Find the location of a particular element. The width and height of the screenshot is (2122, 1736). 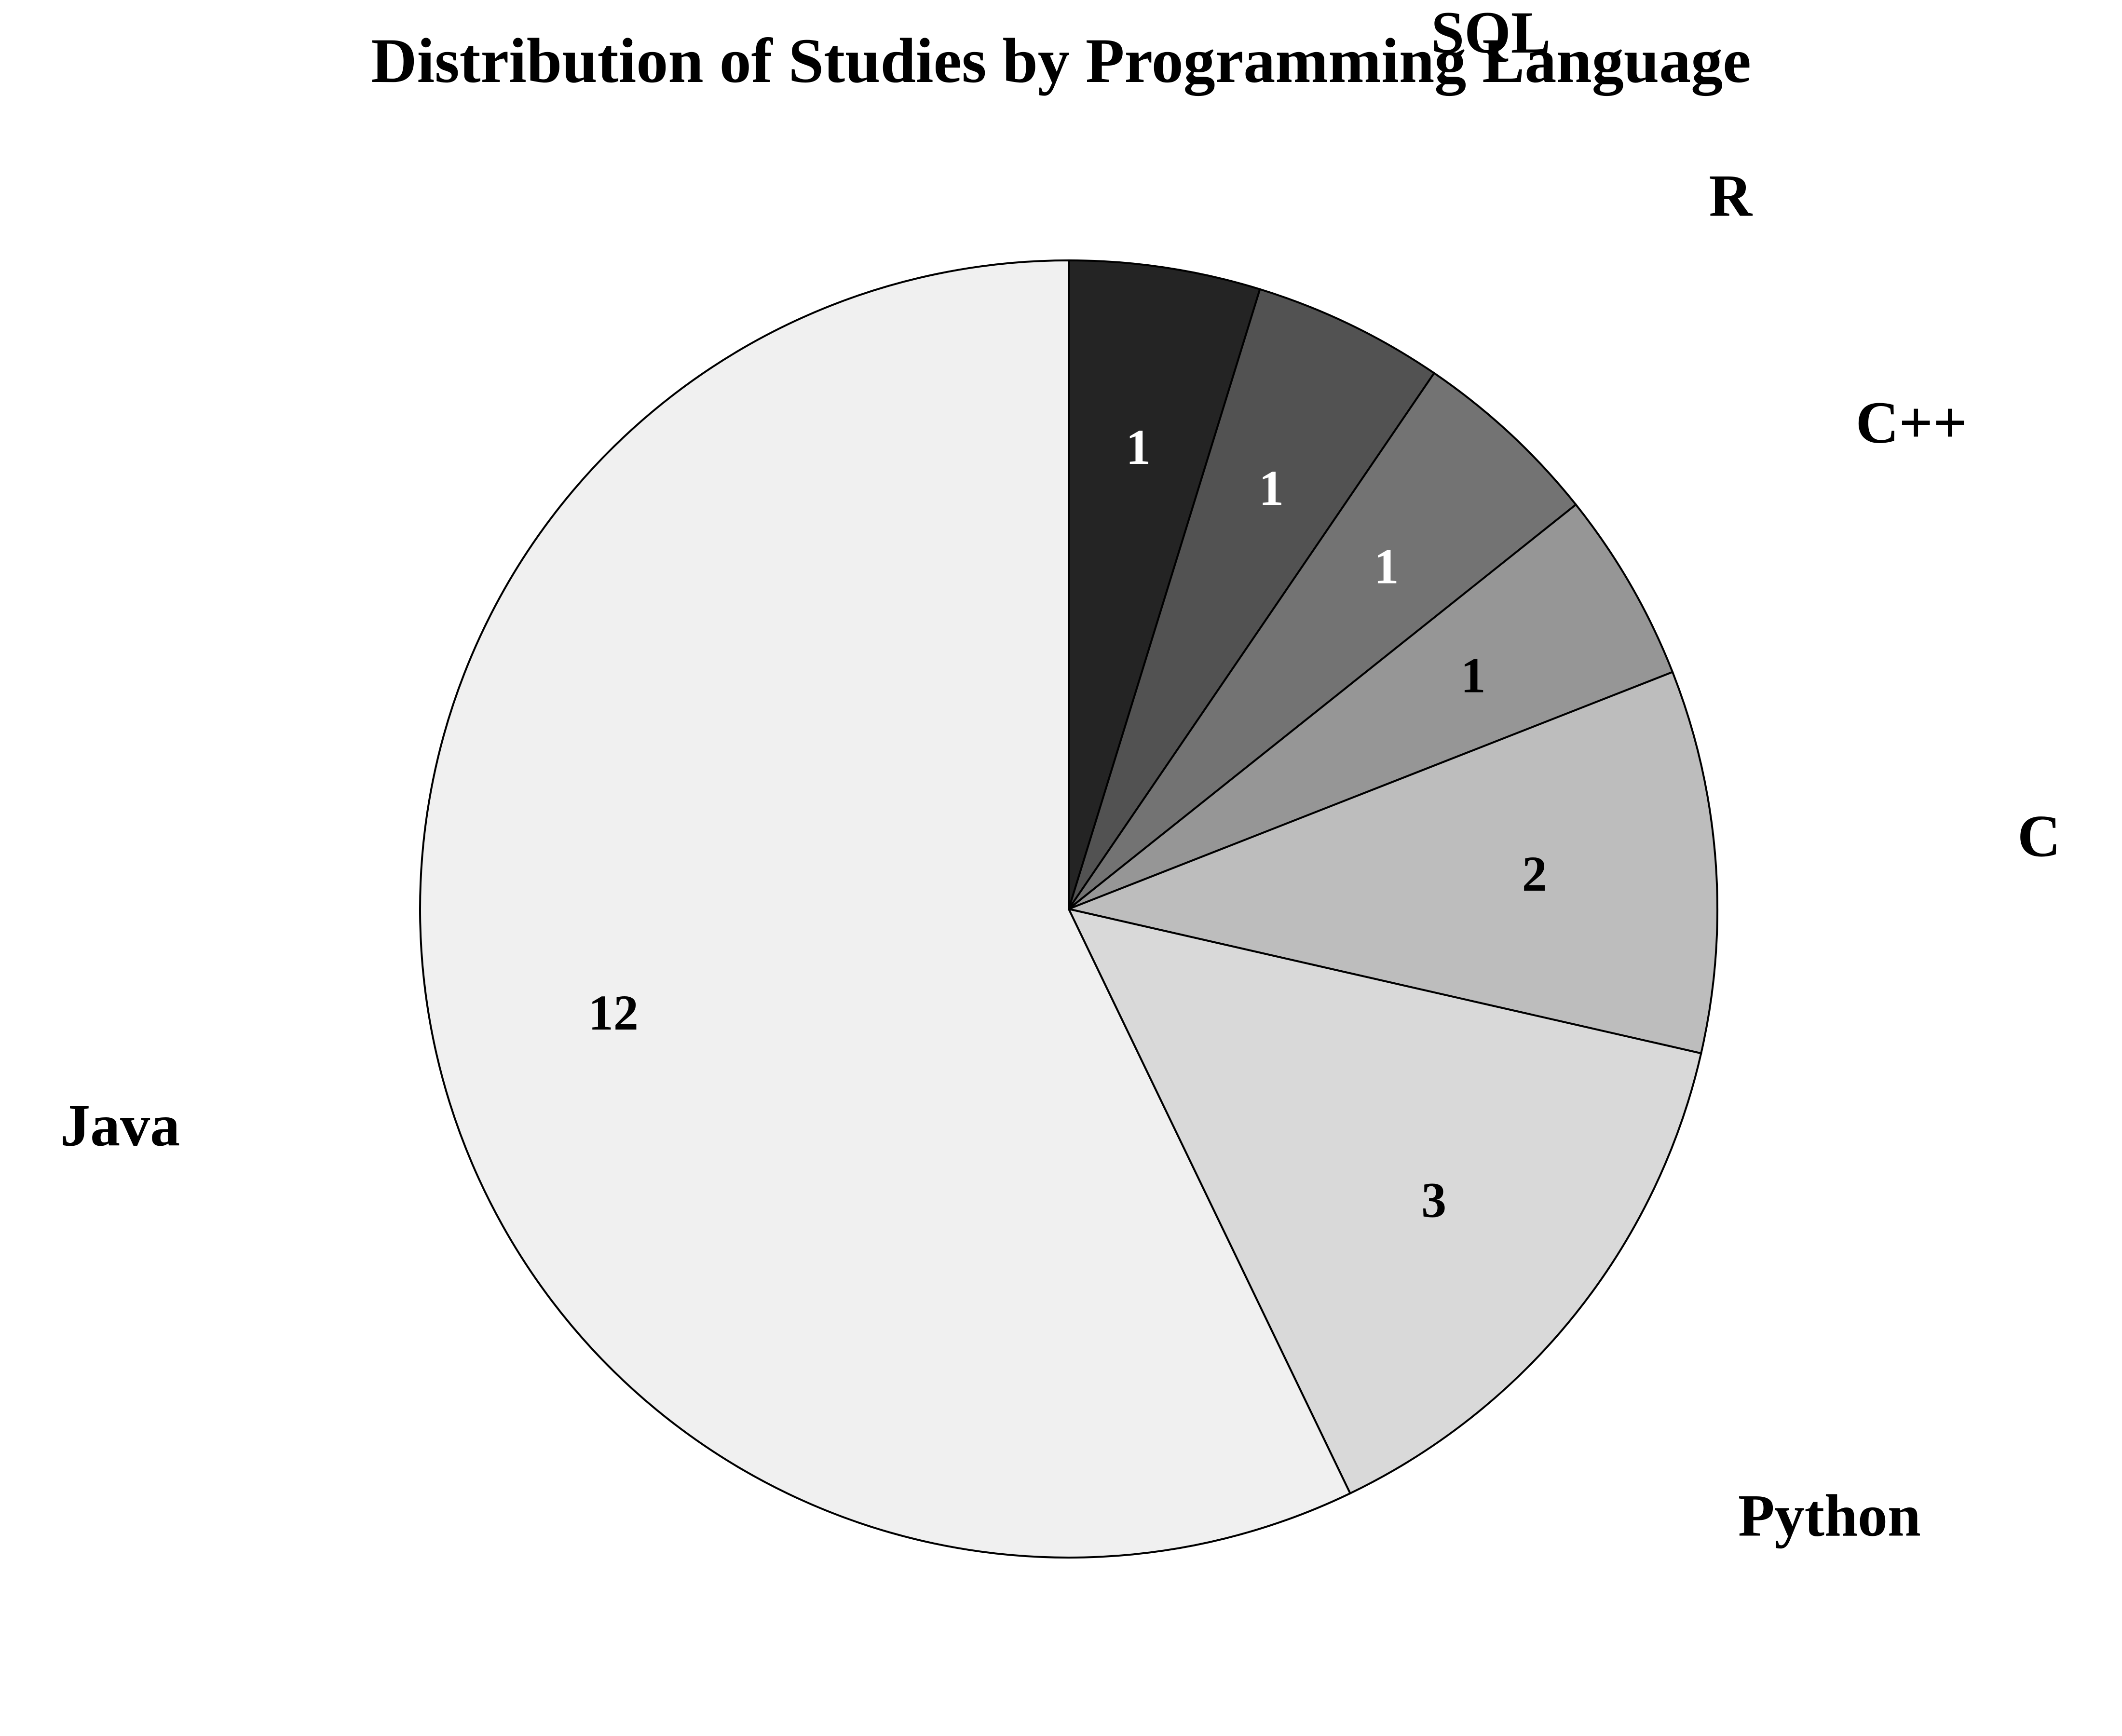

slice-cplusplus is located at coordinates (1371, 706).